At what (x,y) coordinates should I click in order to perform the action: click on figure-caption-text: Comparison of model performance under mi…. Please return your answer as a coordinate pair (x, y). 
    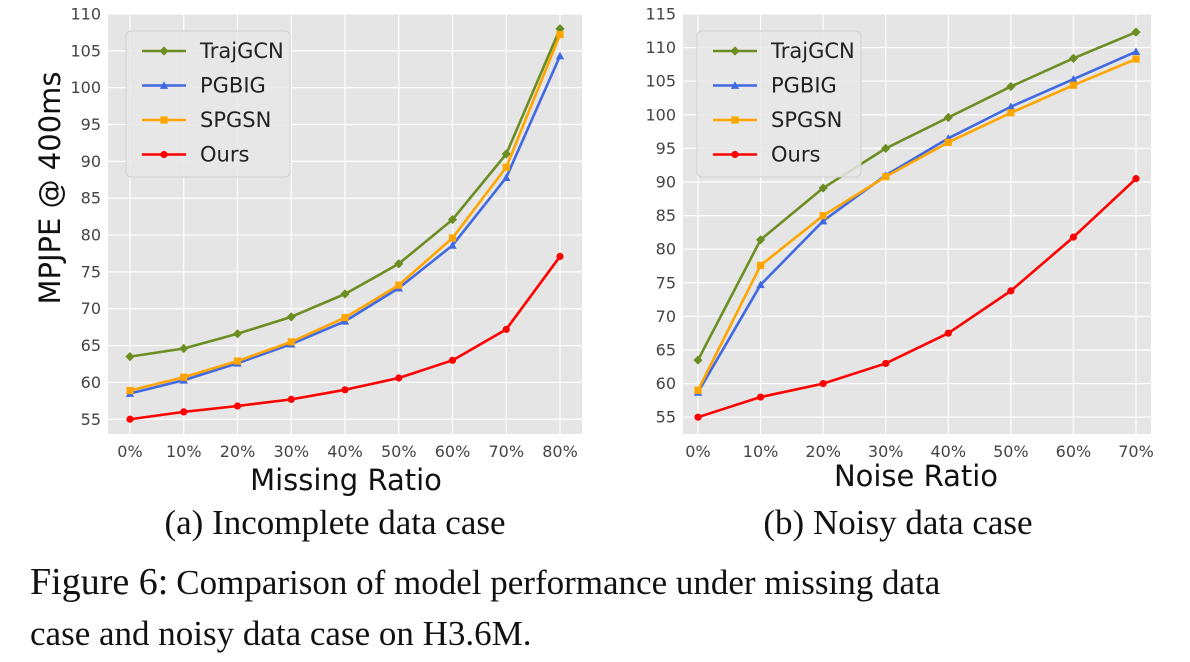
    Looking at the image, I should click on (558, 582).